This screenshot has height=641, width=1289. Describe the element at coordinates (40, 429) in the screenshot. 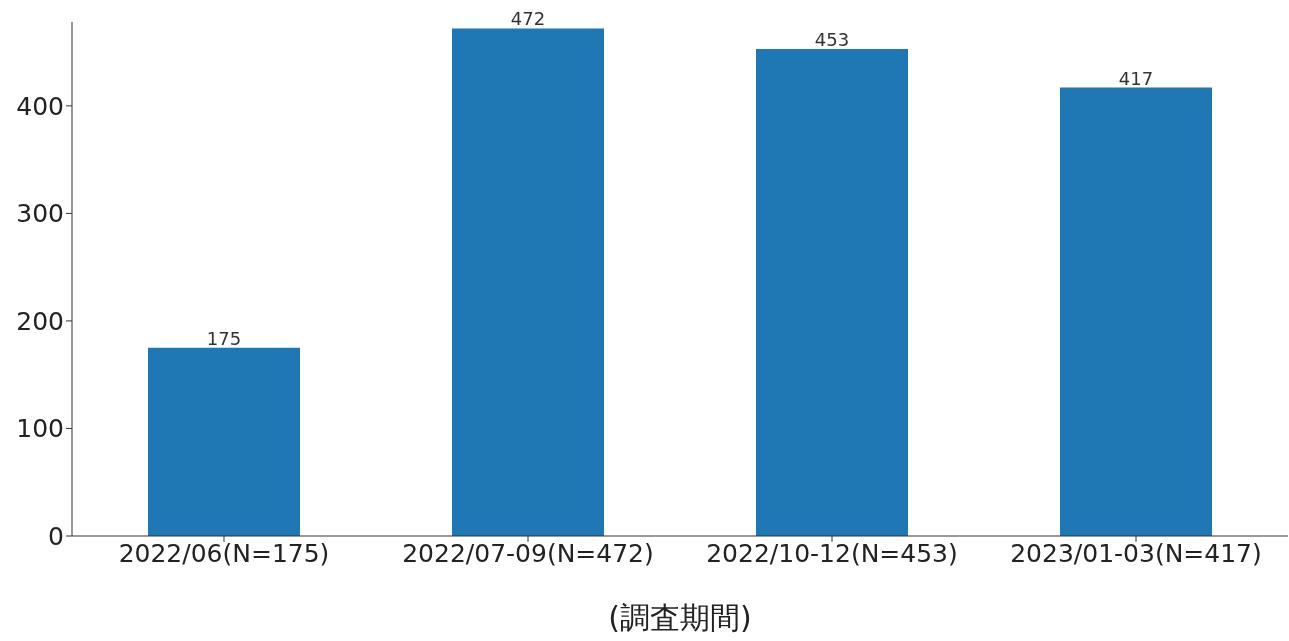

I see `y-tick-label: 100` at that location.